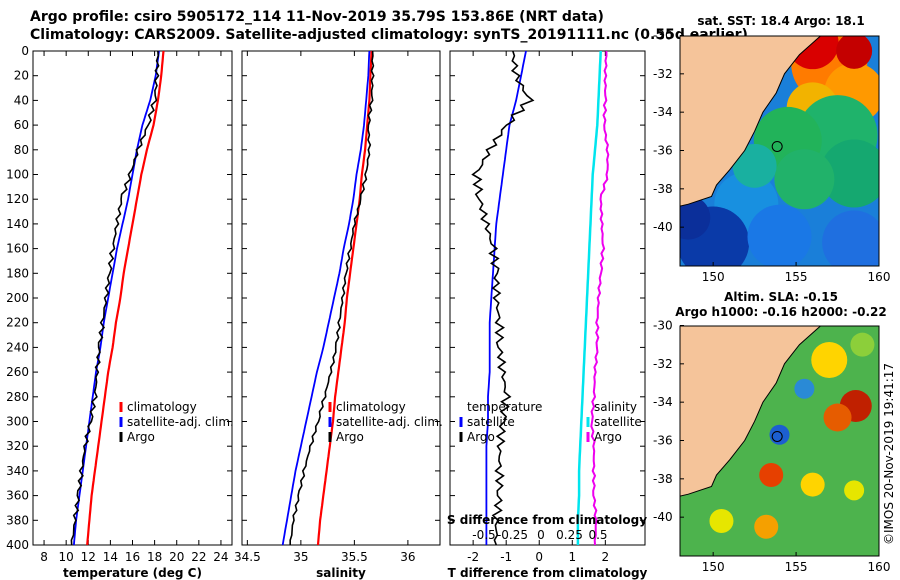 Image resolution: width=900 pixels, height=580 pixels. What do you see at coordinates (17, 397) in the screenshot?
I see `depth-tick-label: 280` at bounding box center [17, 397].